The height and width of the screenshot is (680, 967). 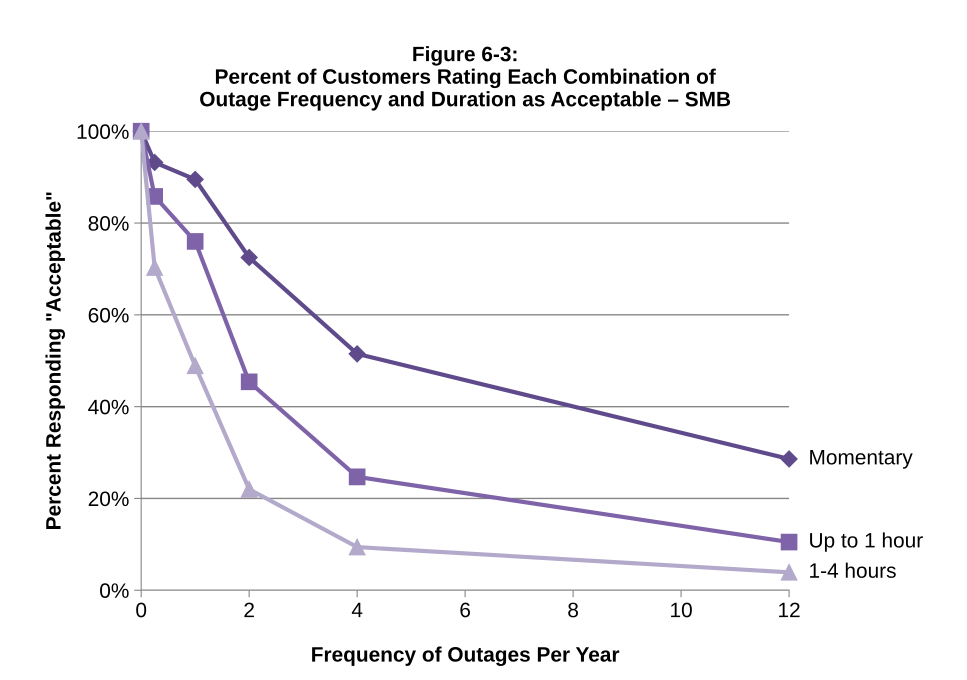 What do you see at coordinates (108, 315) in the screenshot?
I see `y-tick-label: 60%` at bounding box center [108, 315].